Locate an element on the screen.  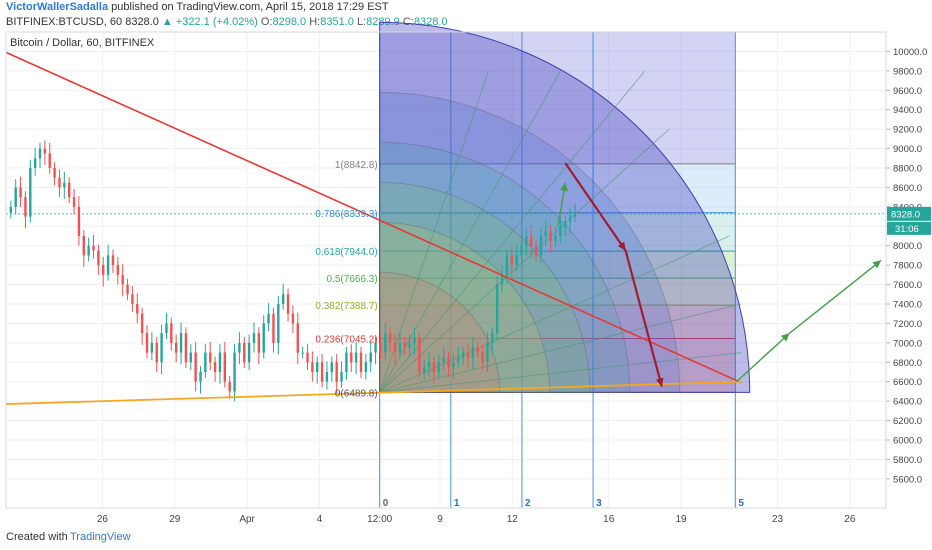
price-tick-label: 9600.0 is located at coordinates (907, 91).